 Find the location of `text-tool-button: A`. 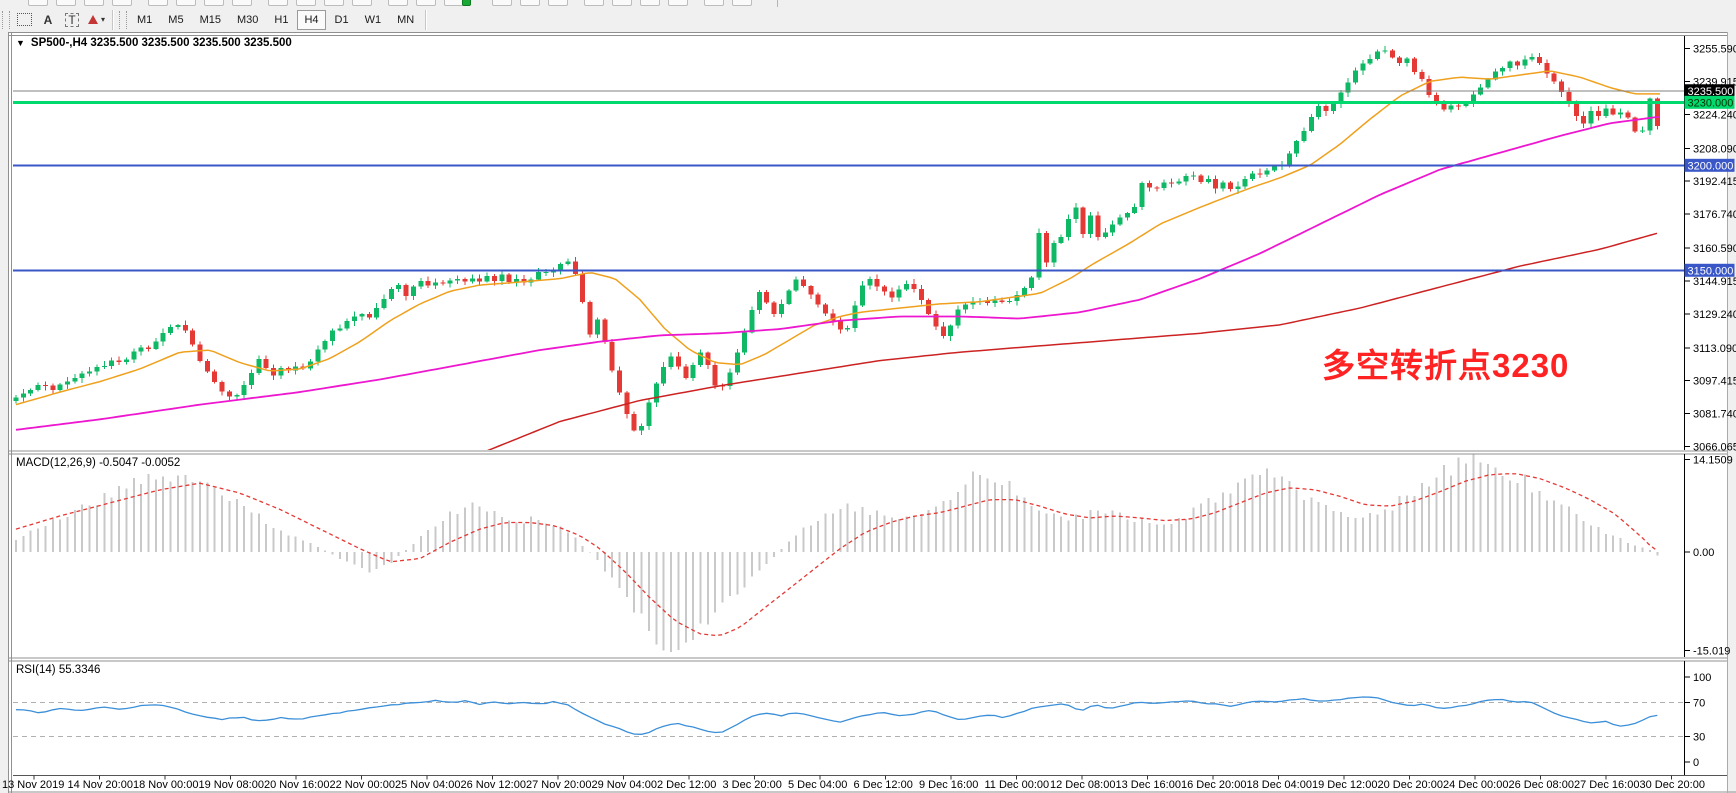

text-tool-button: A is located at coordinates (48, 19).